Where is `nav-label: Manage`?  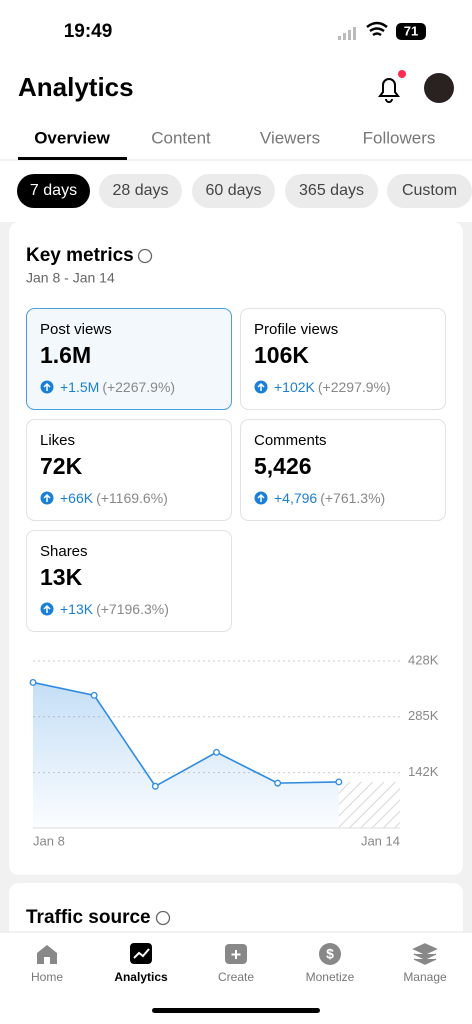 nav-label: Manage is located at coordinates (425, 977).